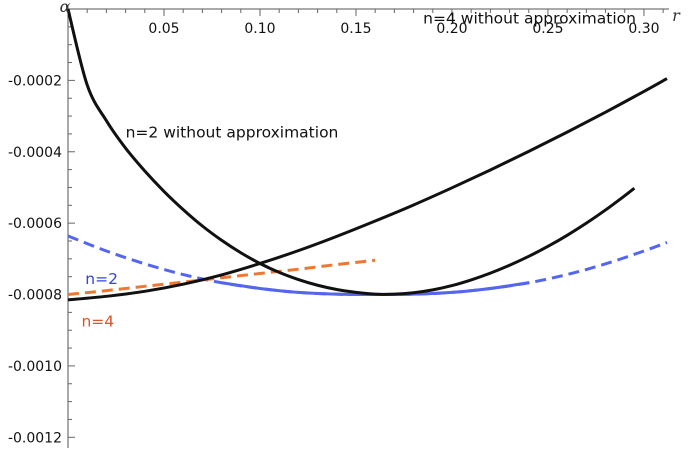 Image resolution: width=691 pixels, height=458 pixels. I want to click on y-tick-label: -0.0010, so click(35, 367).